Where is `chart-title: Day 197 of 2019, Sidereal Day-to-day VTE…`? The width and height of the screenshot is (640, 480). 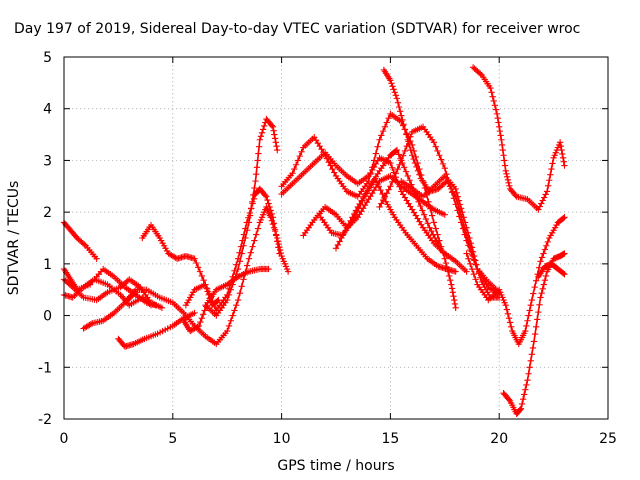
chart-title: Day 197 of 2019, Sidereal Day-to-day VTE… is located at coordinates (297, 29).